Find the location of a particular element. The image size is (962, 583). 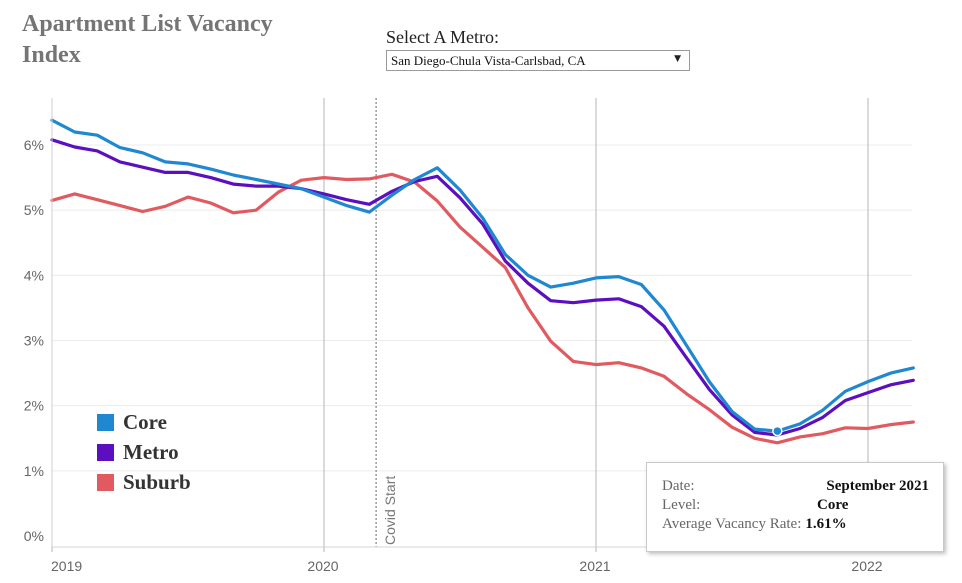

tooltip-rate-value: 1.61% is located at coordinates (826, 524).